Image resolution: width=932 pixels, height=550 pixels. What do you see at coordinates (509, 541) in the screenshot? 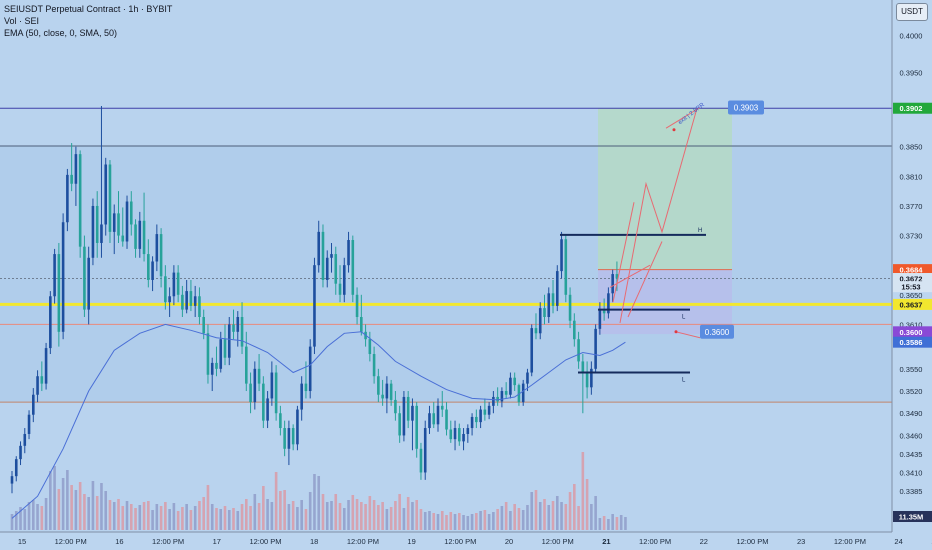
I see `x-tick-label: 20` at bounding box center [509, 541].